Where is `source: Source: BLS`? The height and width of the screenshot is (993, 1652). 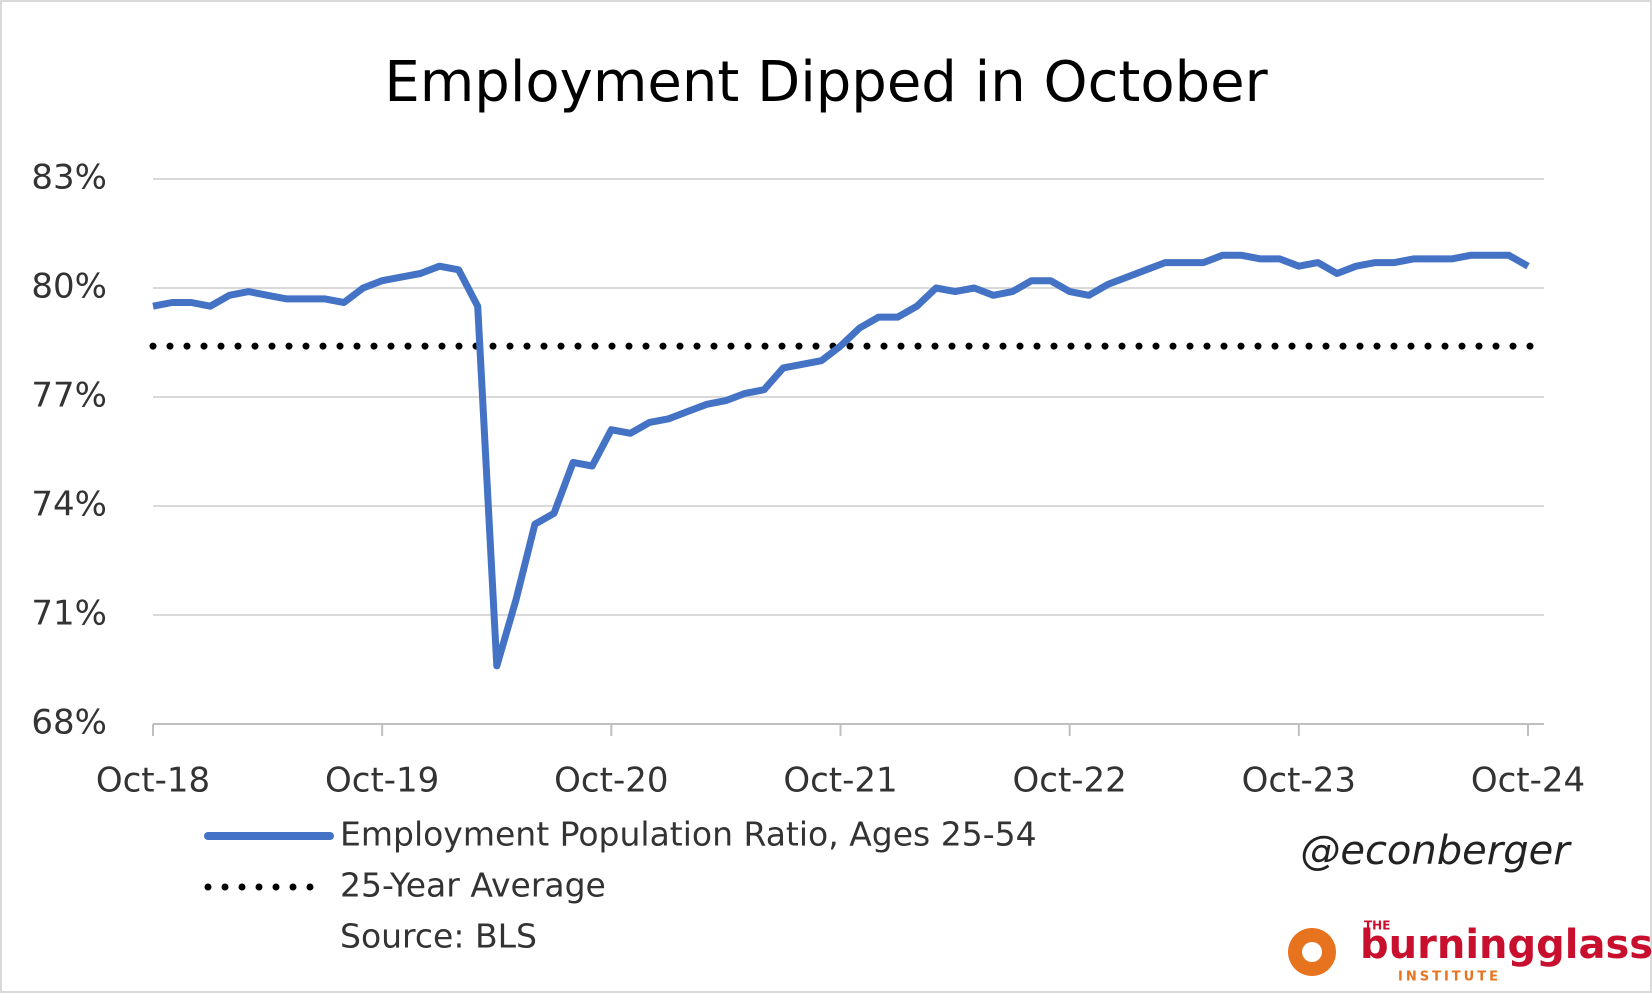 source: Source: BLS is located at coordinates (438, 936).